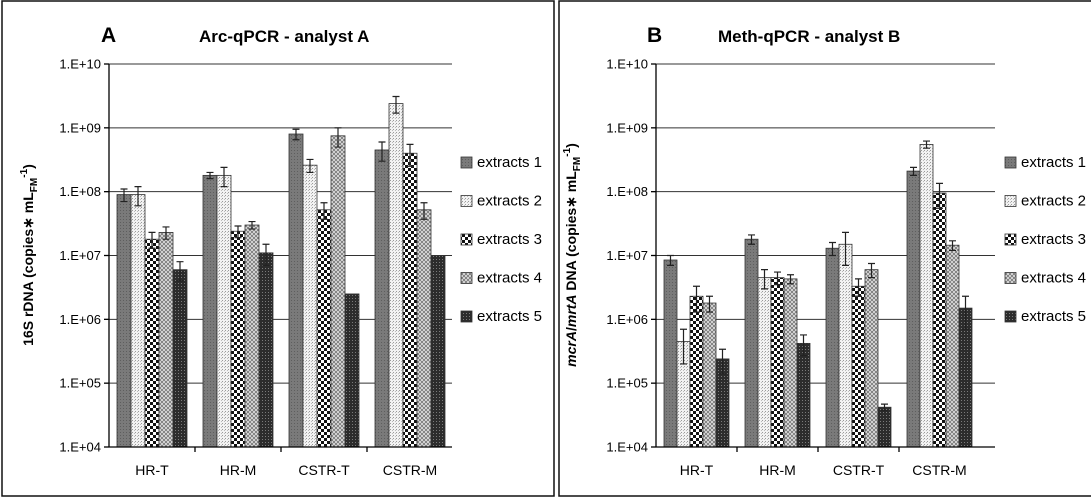  I want to click on legend-label: extracts 1, so click(1053, 162).